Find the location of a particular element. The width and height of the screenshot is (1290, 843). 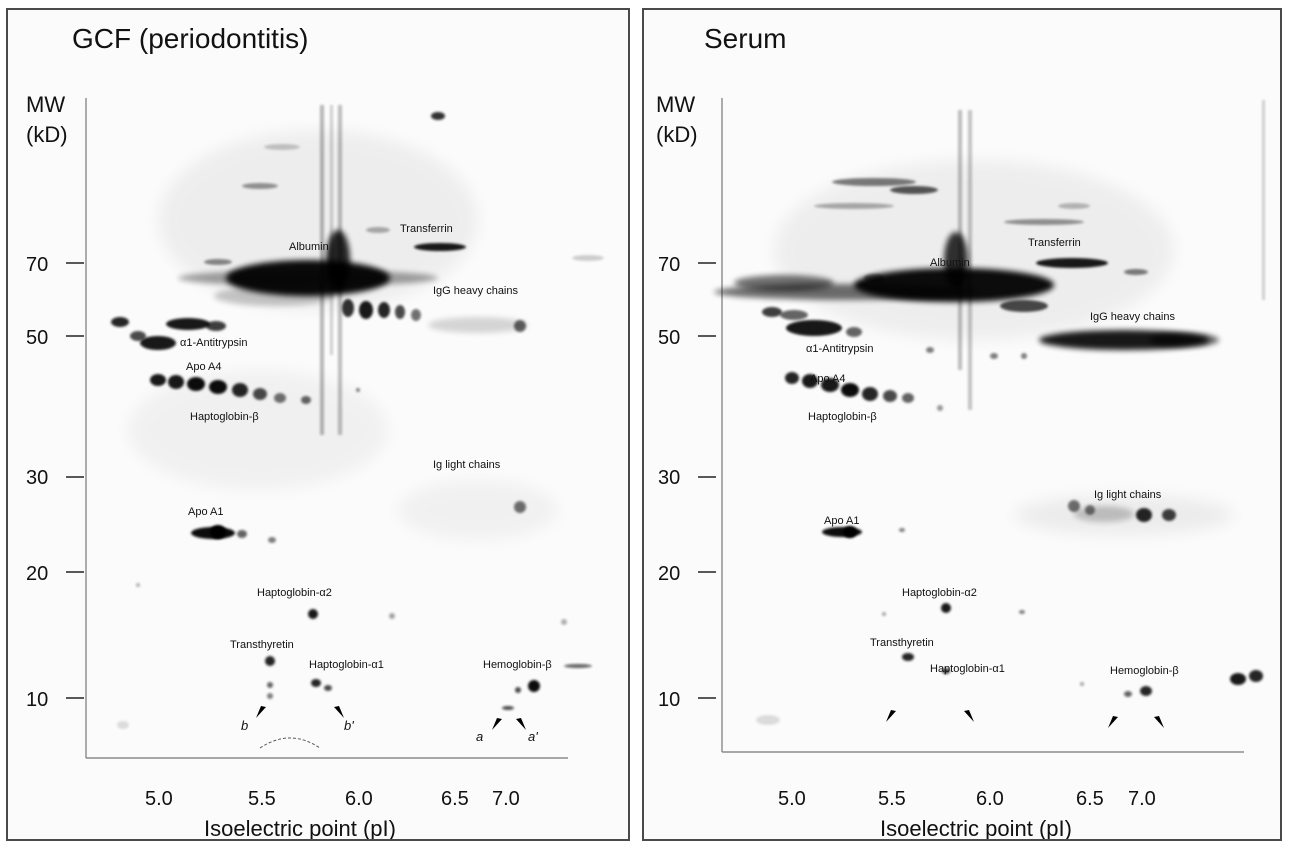

panel-title: GCF (periodontitis) is located at coordinates (190, 38).